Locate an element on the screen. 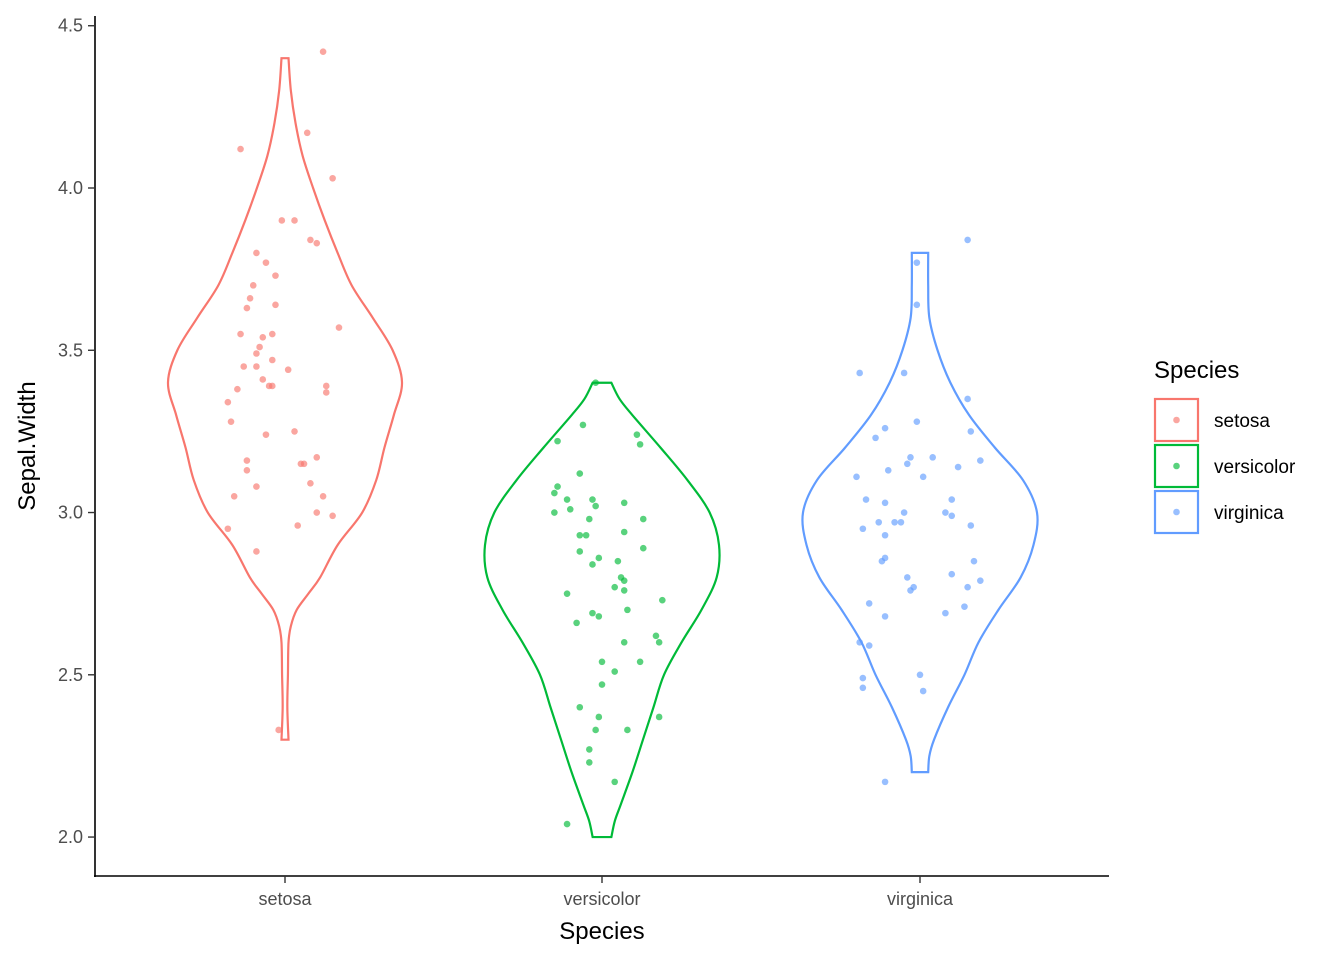  x-tick-label-versicolor: versicolor is located at coordinates (601, 899).